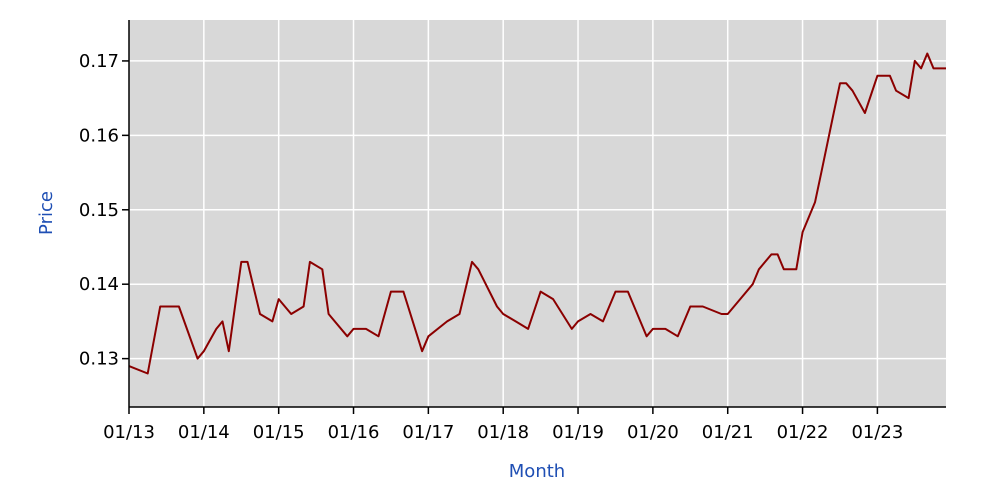 The width and height of the screenshot is (1008, 501). Describe the element at coordinates (354, 432) in the screenshot. I see `x-tick-label: 01/16` at that location.